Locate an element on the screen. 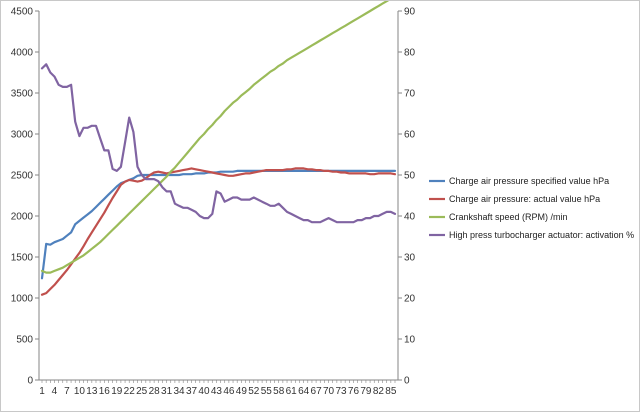  x-tick-label: 31 is located at coordinates (167, 391).